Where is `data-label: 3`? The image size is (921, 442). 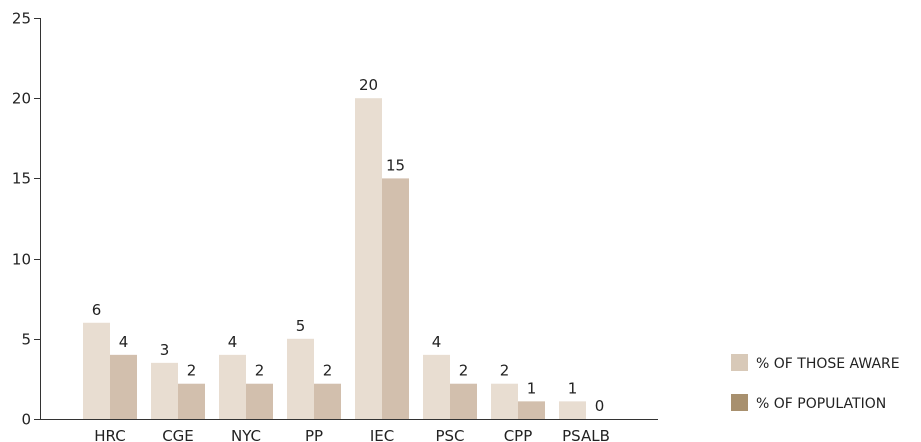
data-label: 3 is located at coordinates (165, 350).